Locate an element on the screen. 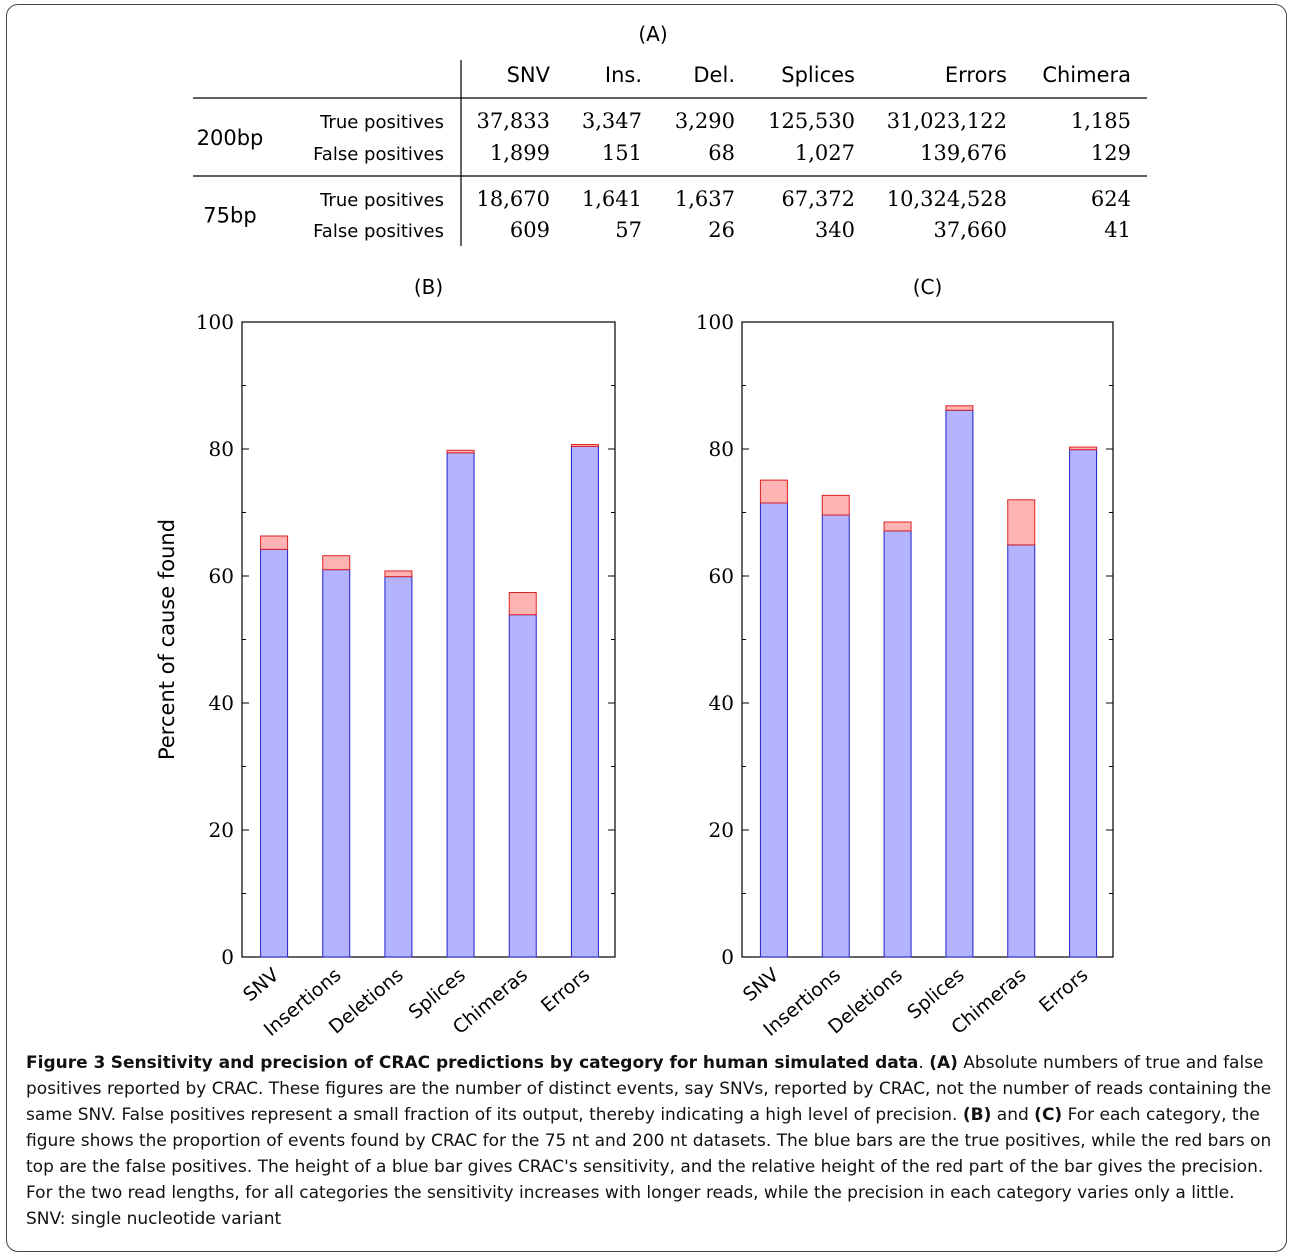 This screenshot has height=1256, width=1293. table-cell: 37,833 is located at coordinates (513, 121).